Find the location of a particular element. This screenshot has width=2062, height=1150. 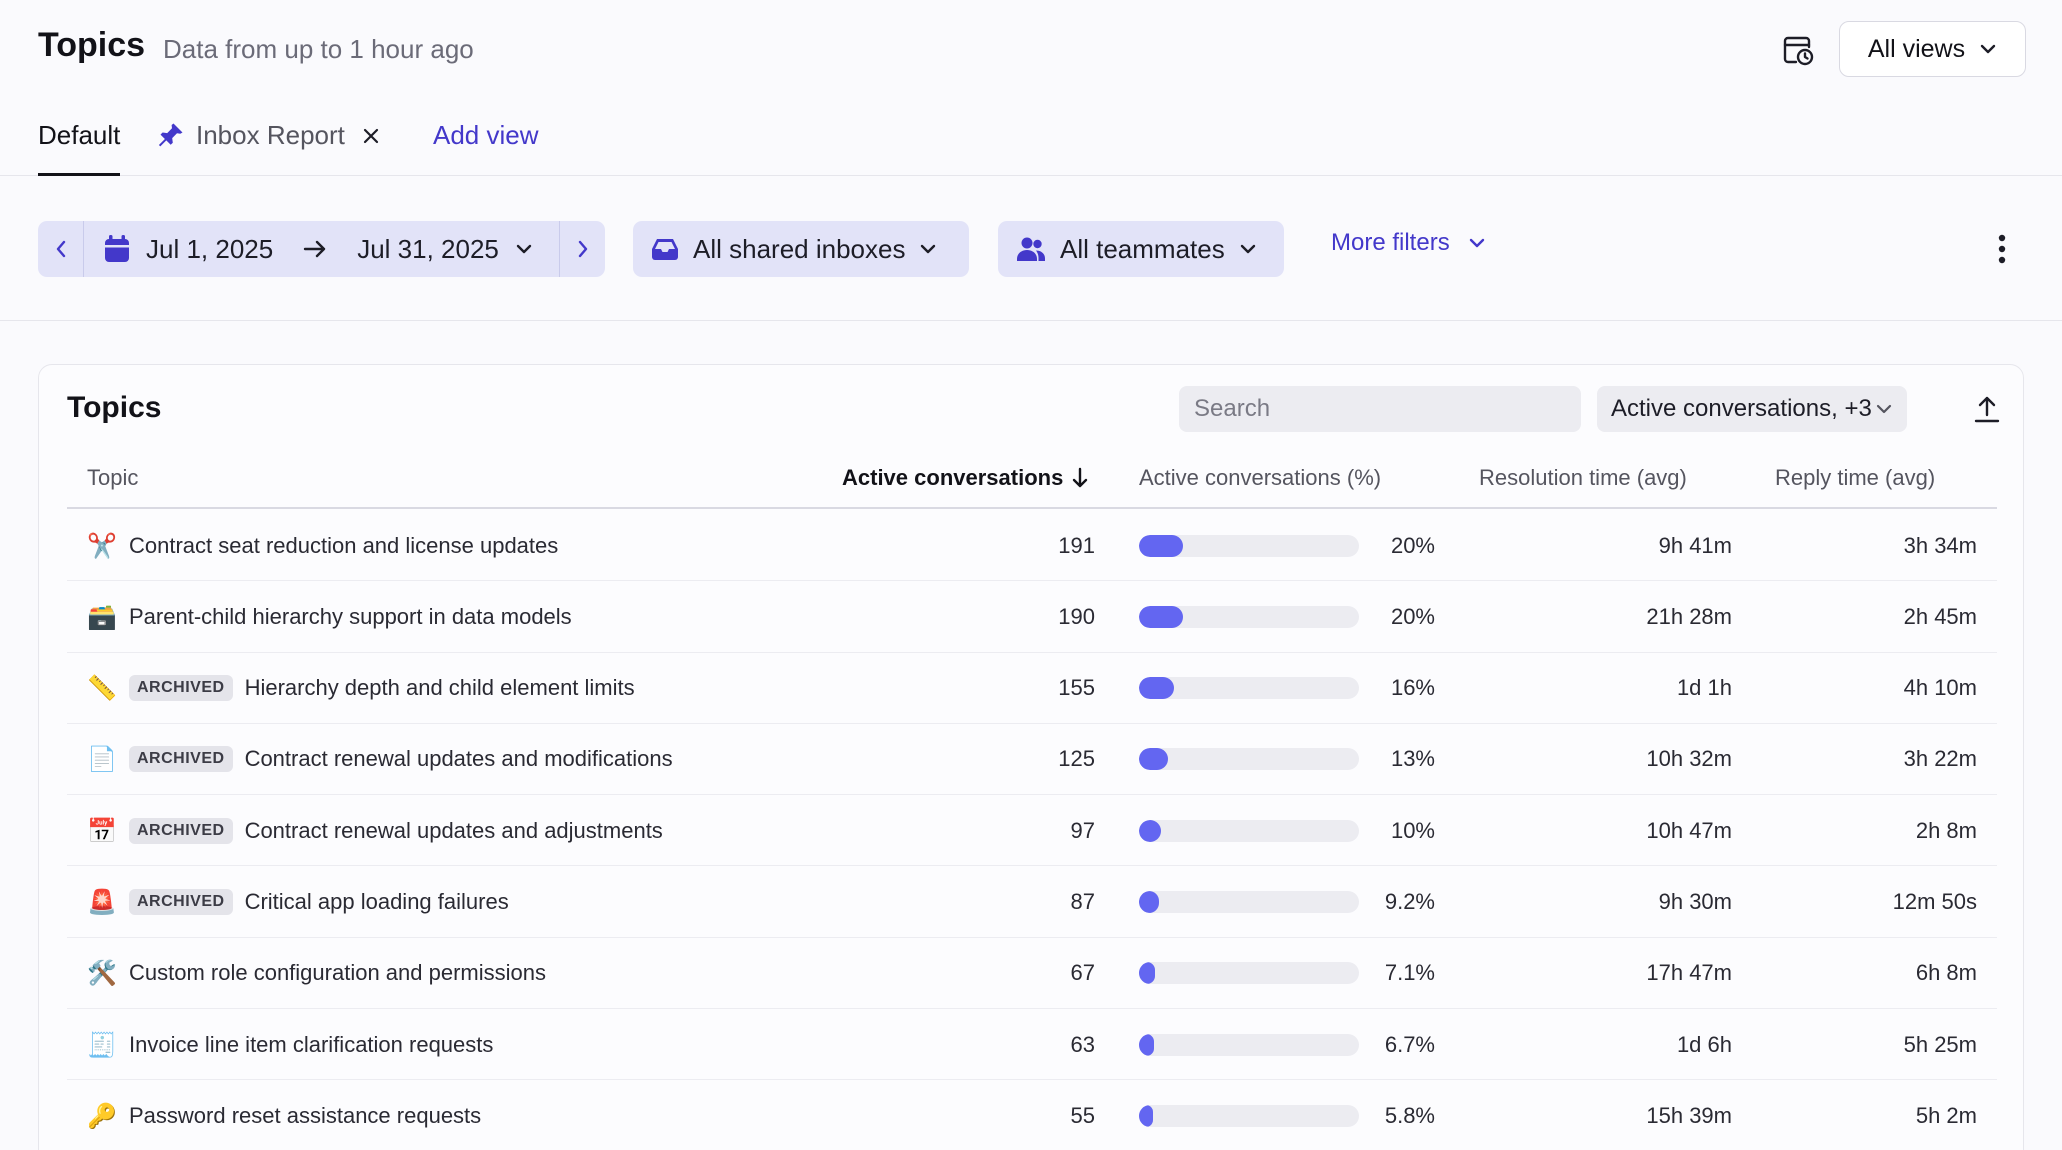

page-title: Topics is located at coordinates (92, 45).